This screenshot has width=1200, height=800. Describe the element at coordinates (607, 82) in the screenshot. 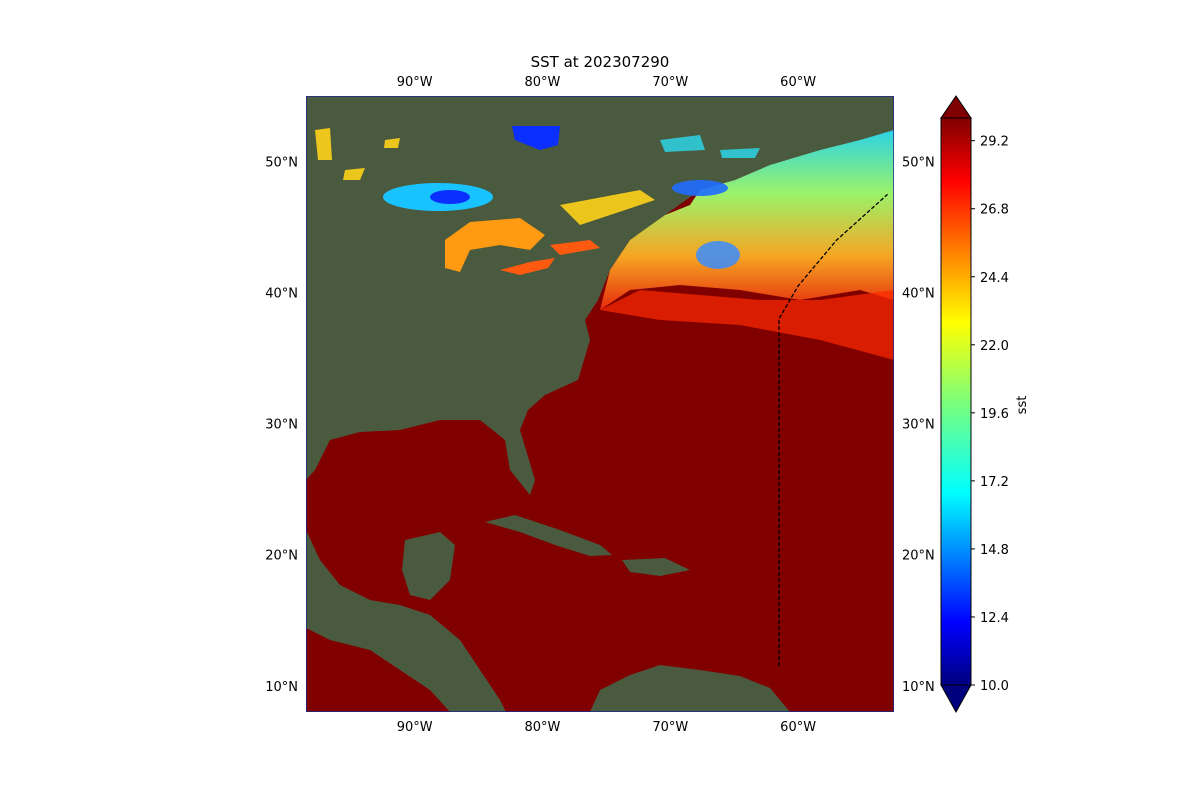

I see `lon-ticks-top: 90°W 80°W 70°W 60°W` at that location.